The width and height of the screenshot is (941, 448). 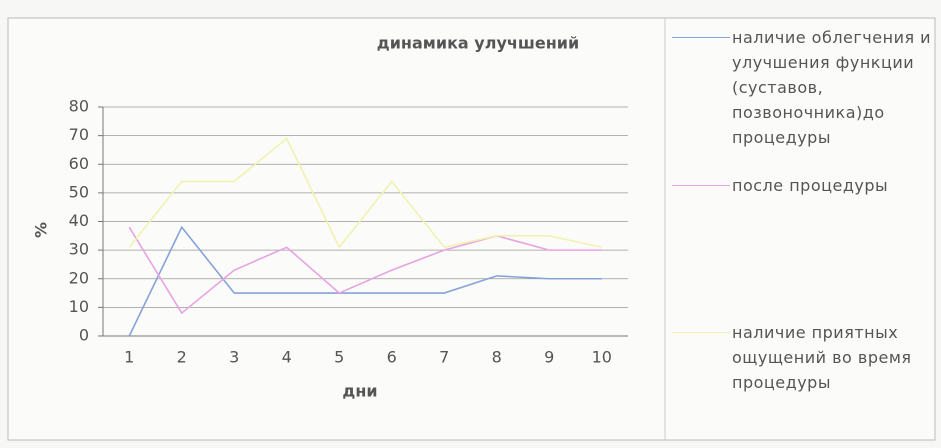 What do you see at coordinates (79, 134) in the screenshot?
I see `y-tick-label: 70` at bounding box center [79, 134].